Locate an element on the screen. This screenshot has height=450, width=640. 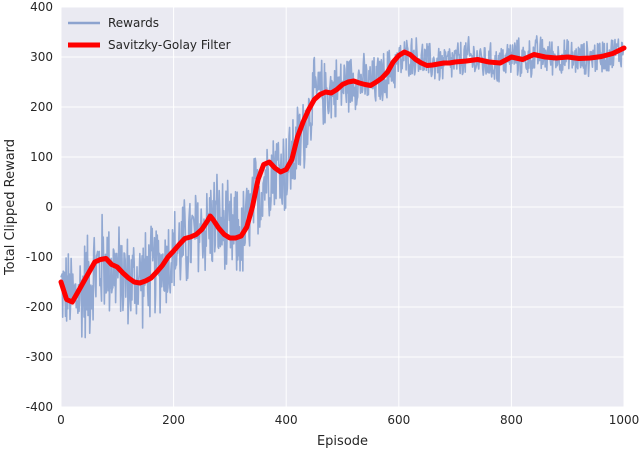
y-tick-label: -100 is located at coordinates (39, 257).